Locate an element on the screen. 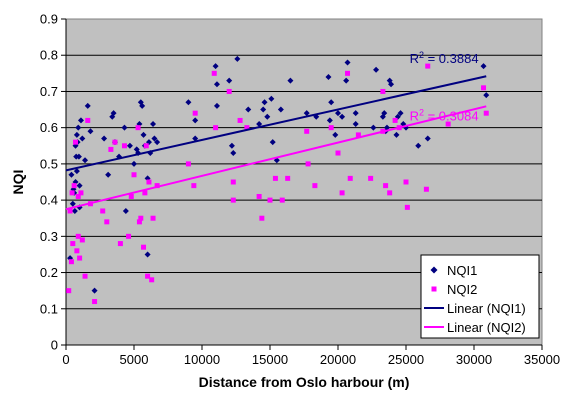 This screenshot has height=394, width=579. y-tick-label-8: 0.8 is located at coordinates (49, 55).